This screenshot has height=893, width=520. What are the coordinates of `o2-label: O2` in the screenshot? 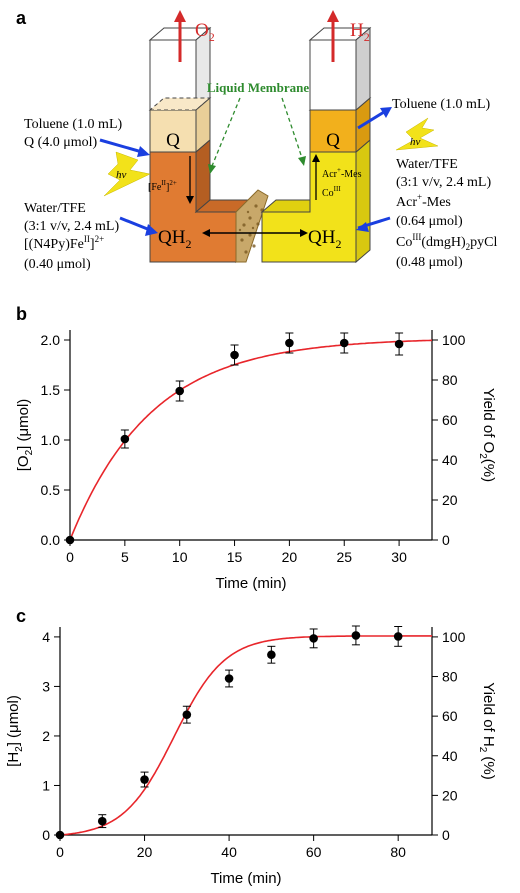 It's located at (205, 32).